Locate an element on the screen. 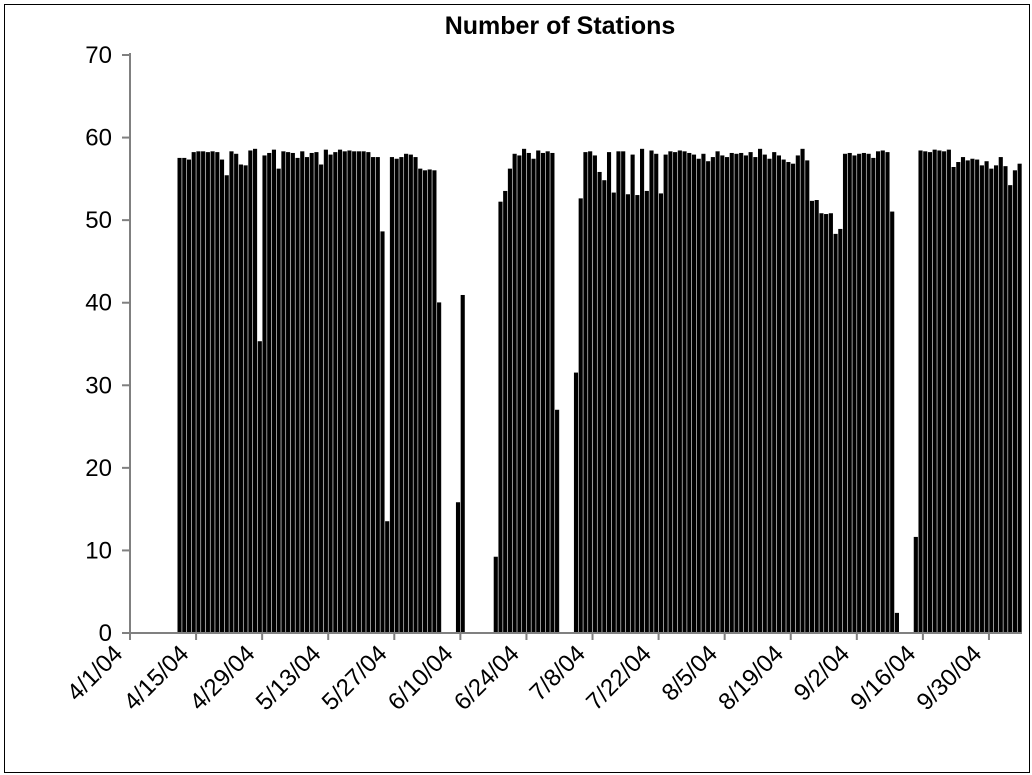  bar-7/31/04 is located at coordinates (703, 393).